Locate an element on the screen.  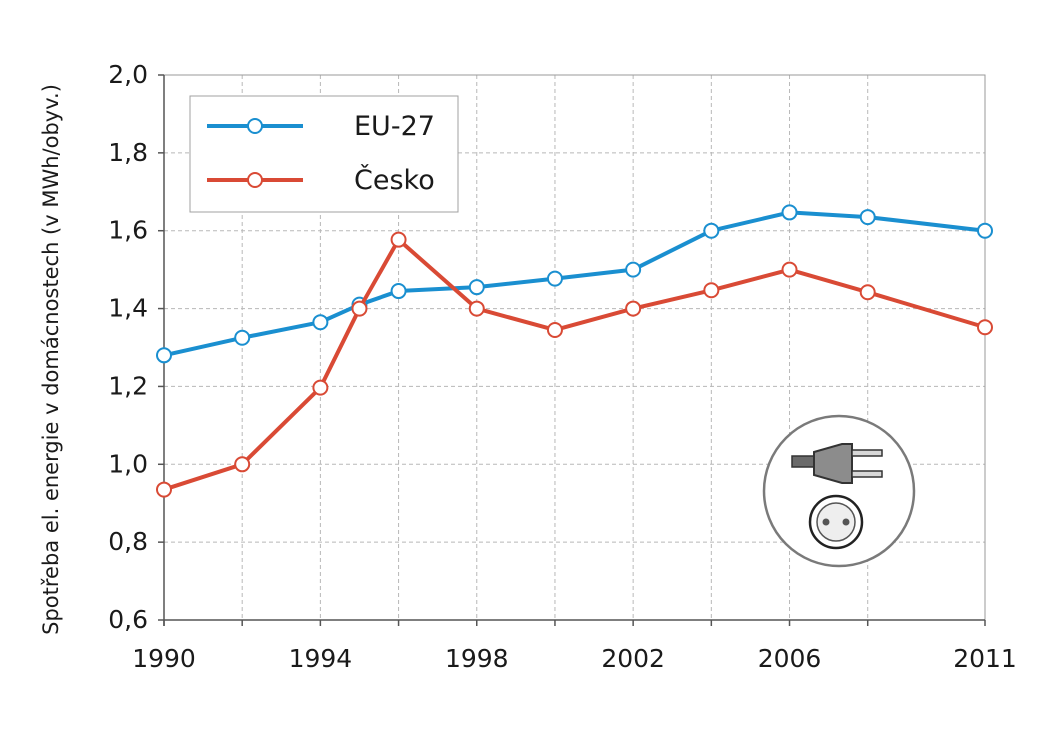
legend-box is located at coordinates (324, 154).